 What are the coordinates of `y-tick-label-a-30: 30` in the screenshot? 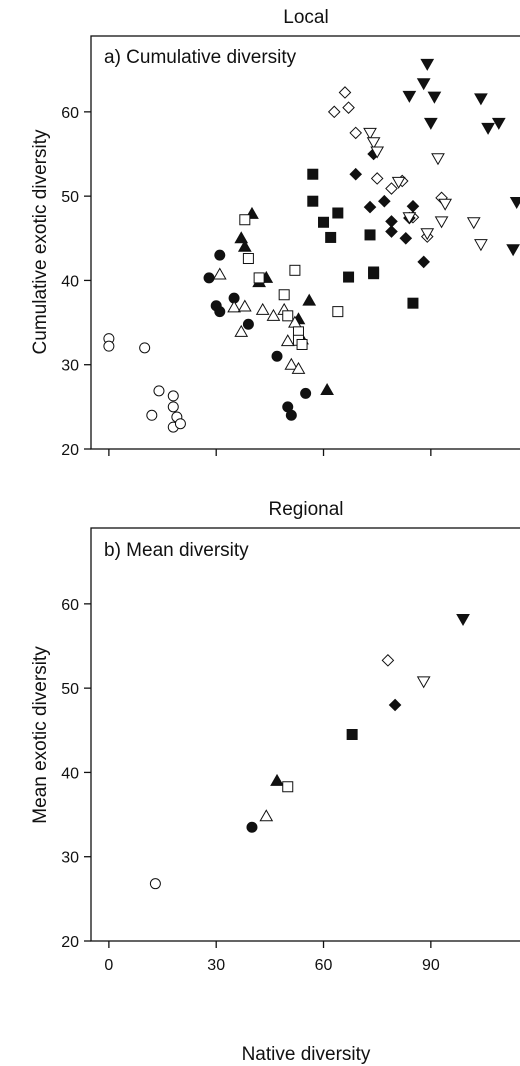 It's located at (70, 366).